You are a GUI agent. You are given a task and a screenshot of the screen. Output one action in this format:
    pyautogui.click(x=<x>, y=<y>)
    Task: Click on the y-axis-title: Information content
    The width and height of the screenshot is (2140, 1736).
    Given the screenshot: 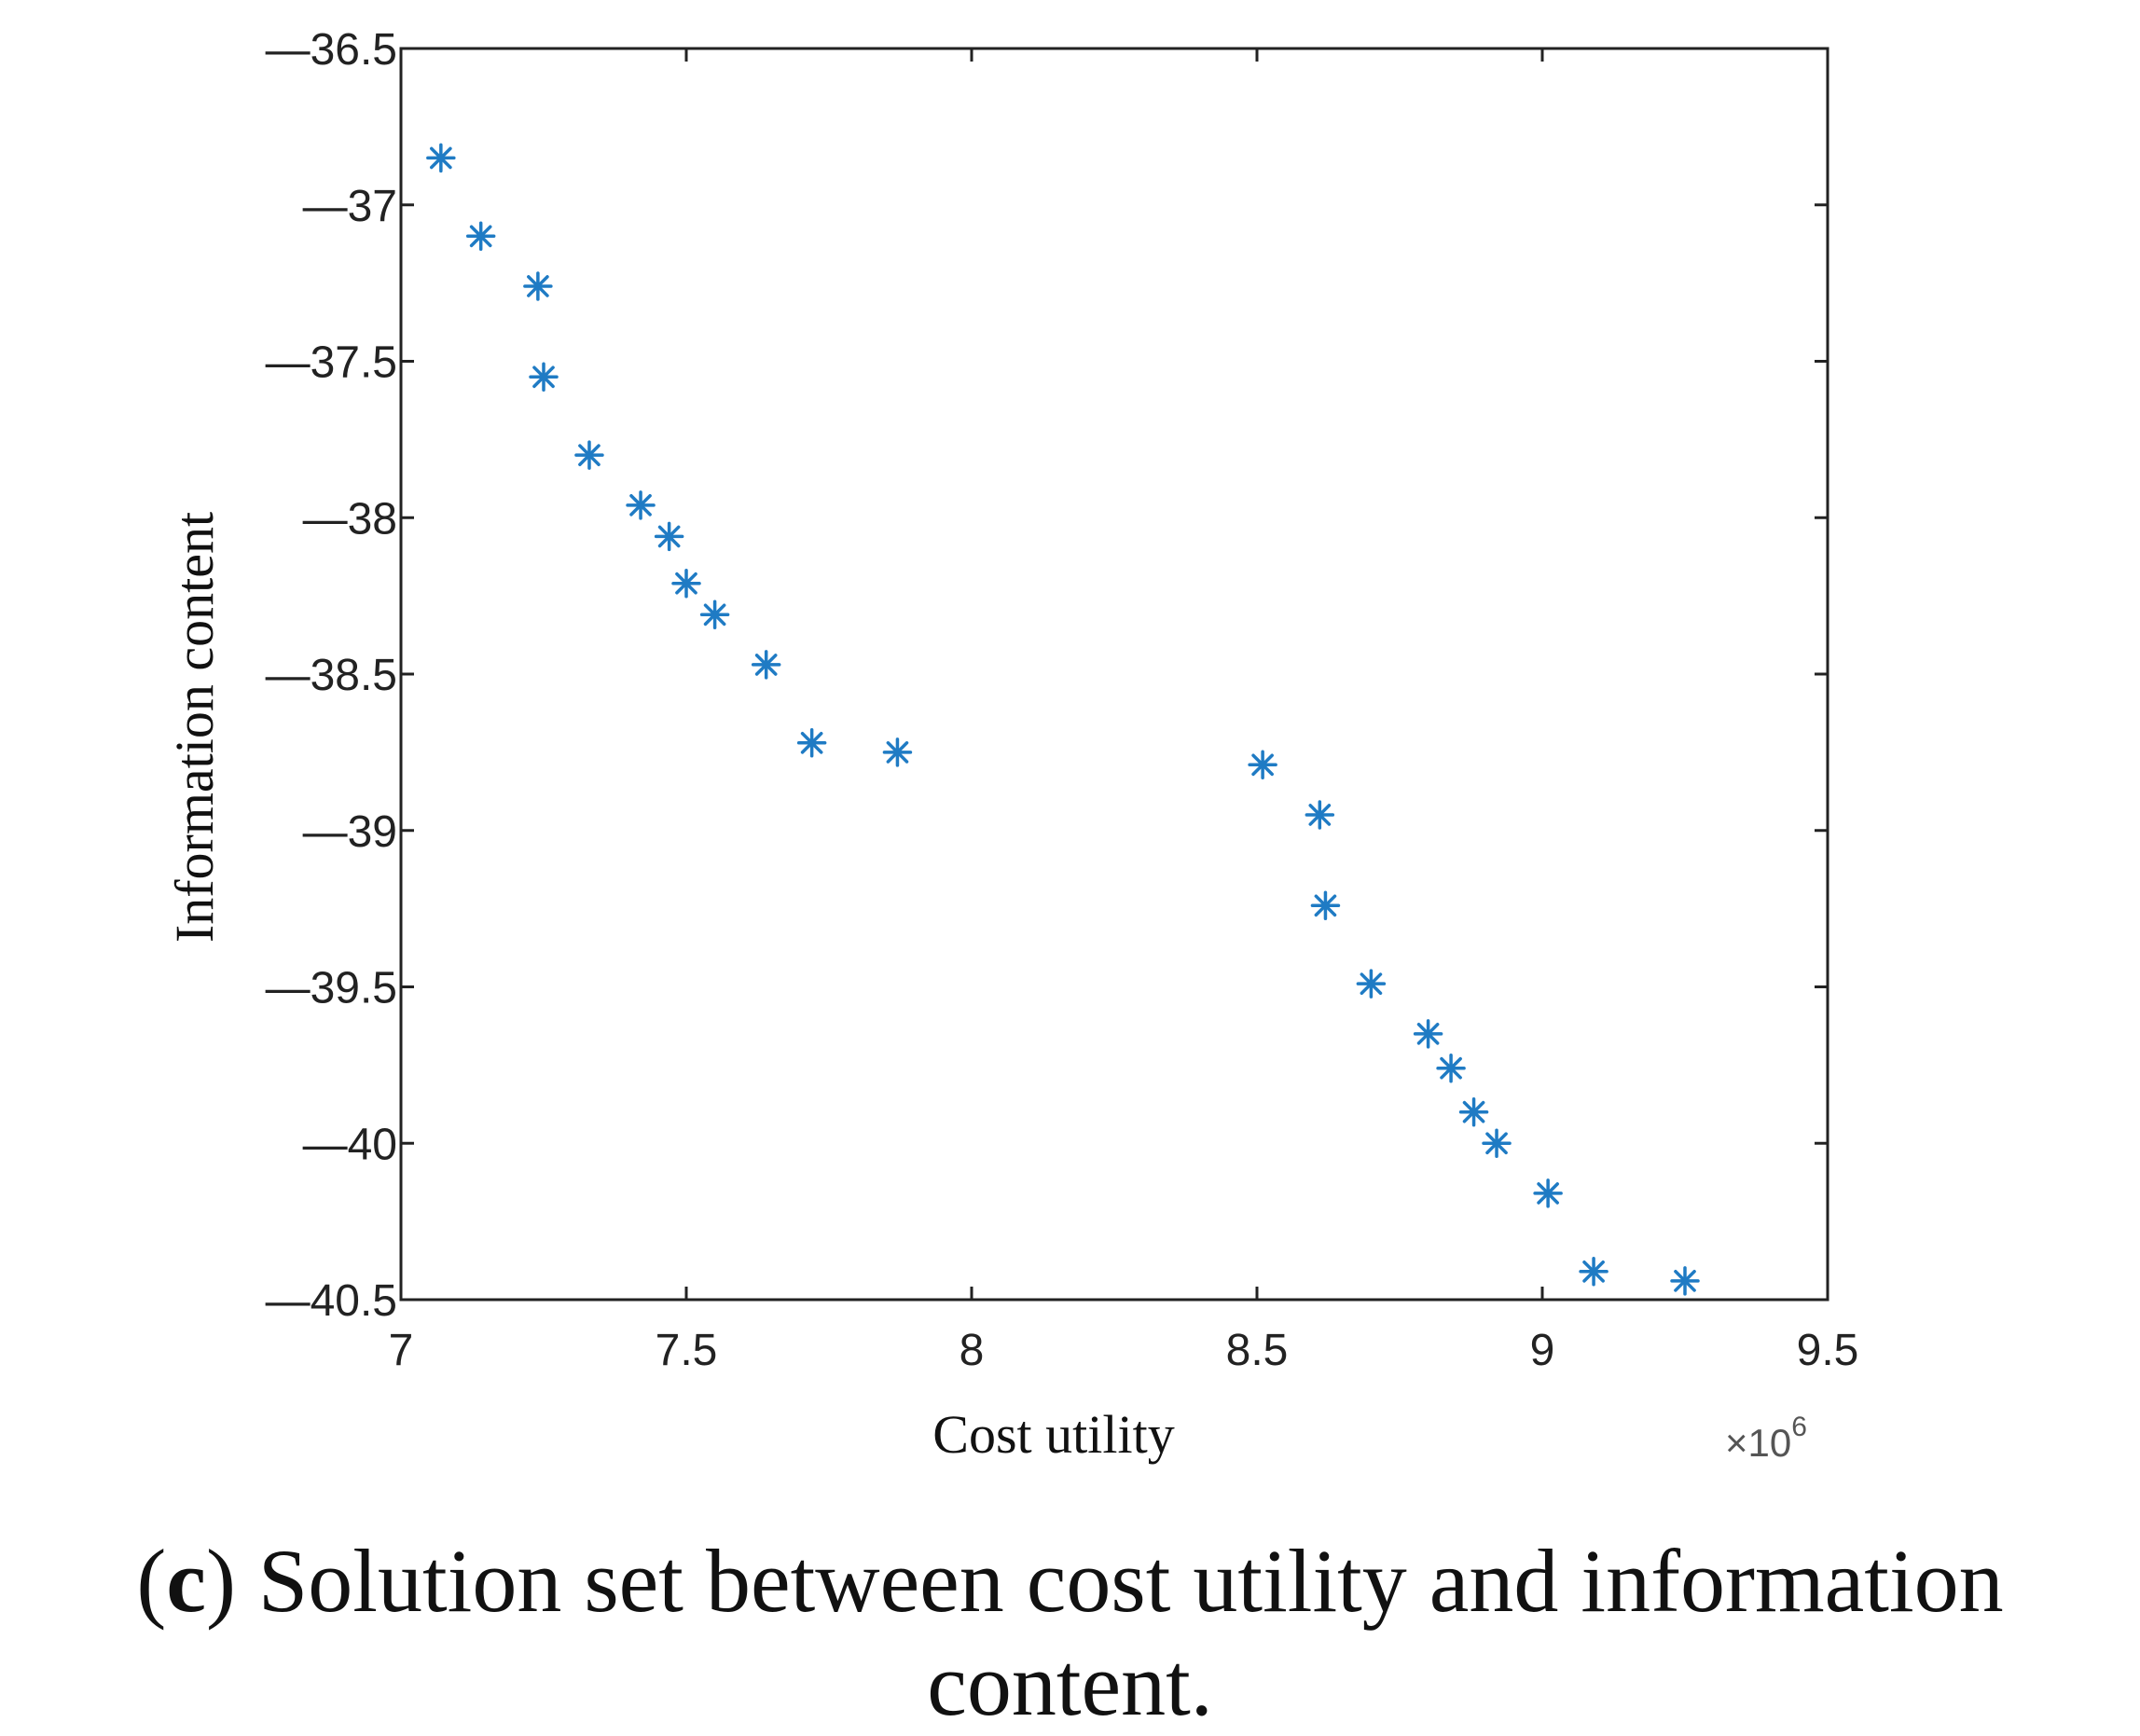 What is the action you would take?
    pyautogui.click(x=195, y=727)
    